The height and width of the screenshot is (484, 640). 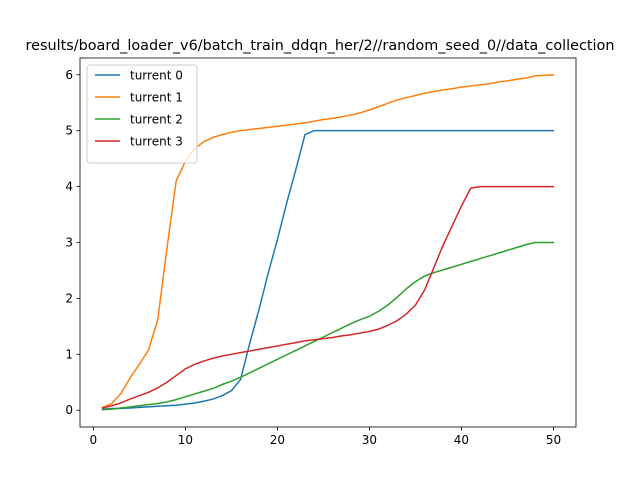 I want to click on x-tick-label: 40, so click(x=461, y=440).